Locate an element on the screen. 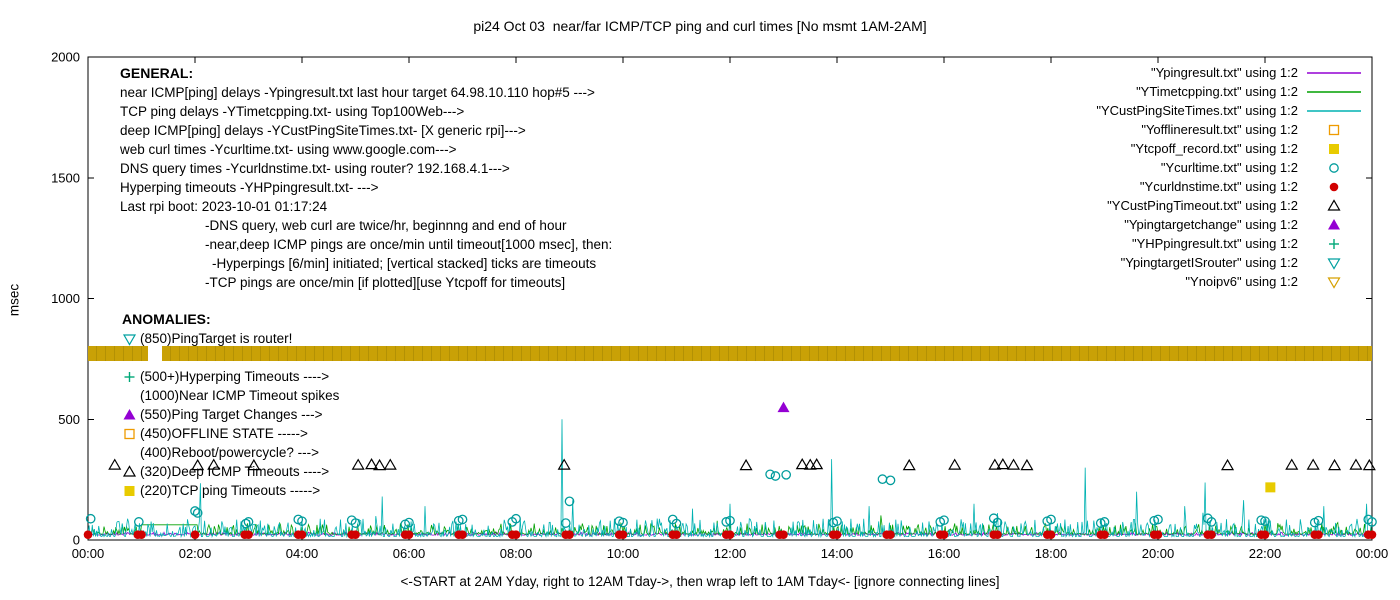 The height and width of the screenshot is (600, 1400). legend-label: "Yofflineresult.txt" using 1:2 is located at coordinates (1219, 129).